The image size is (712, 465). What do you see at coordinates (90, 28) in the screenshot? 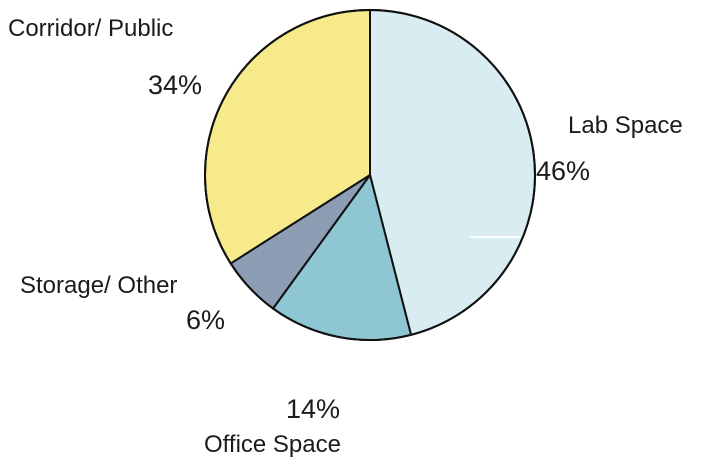
I see `slice-label-corridor-public: Corridor/ Public` at bounding box center [90, 28].